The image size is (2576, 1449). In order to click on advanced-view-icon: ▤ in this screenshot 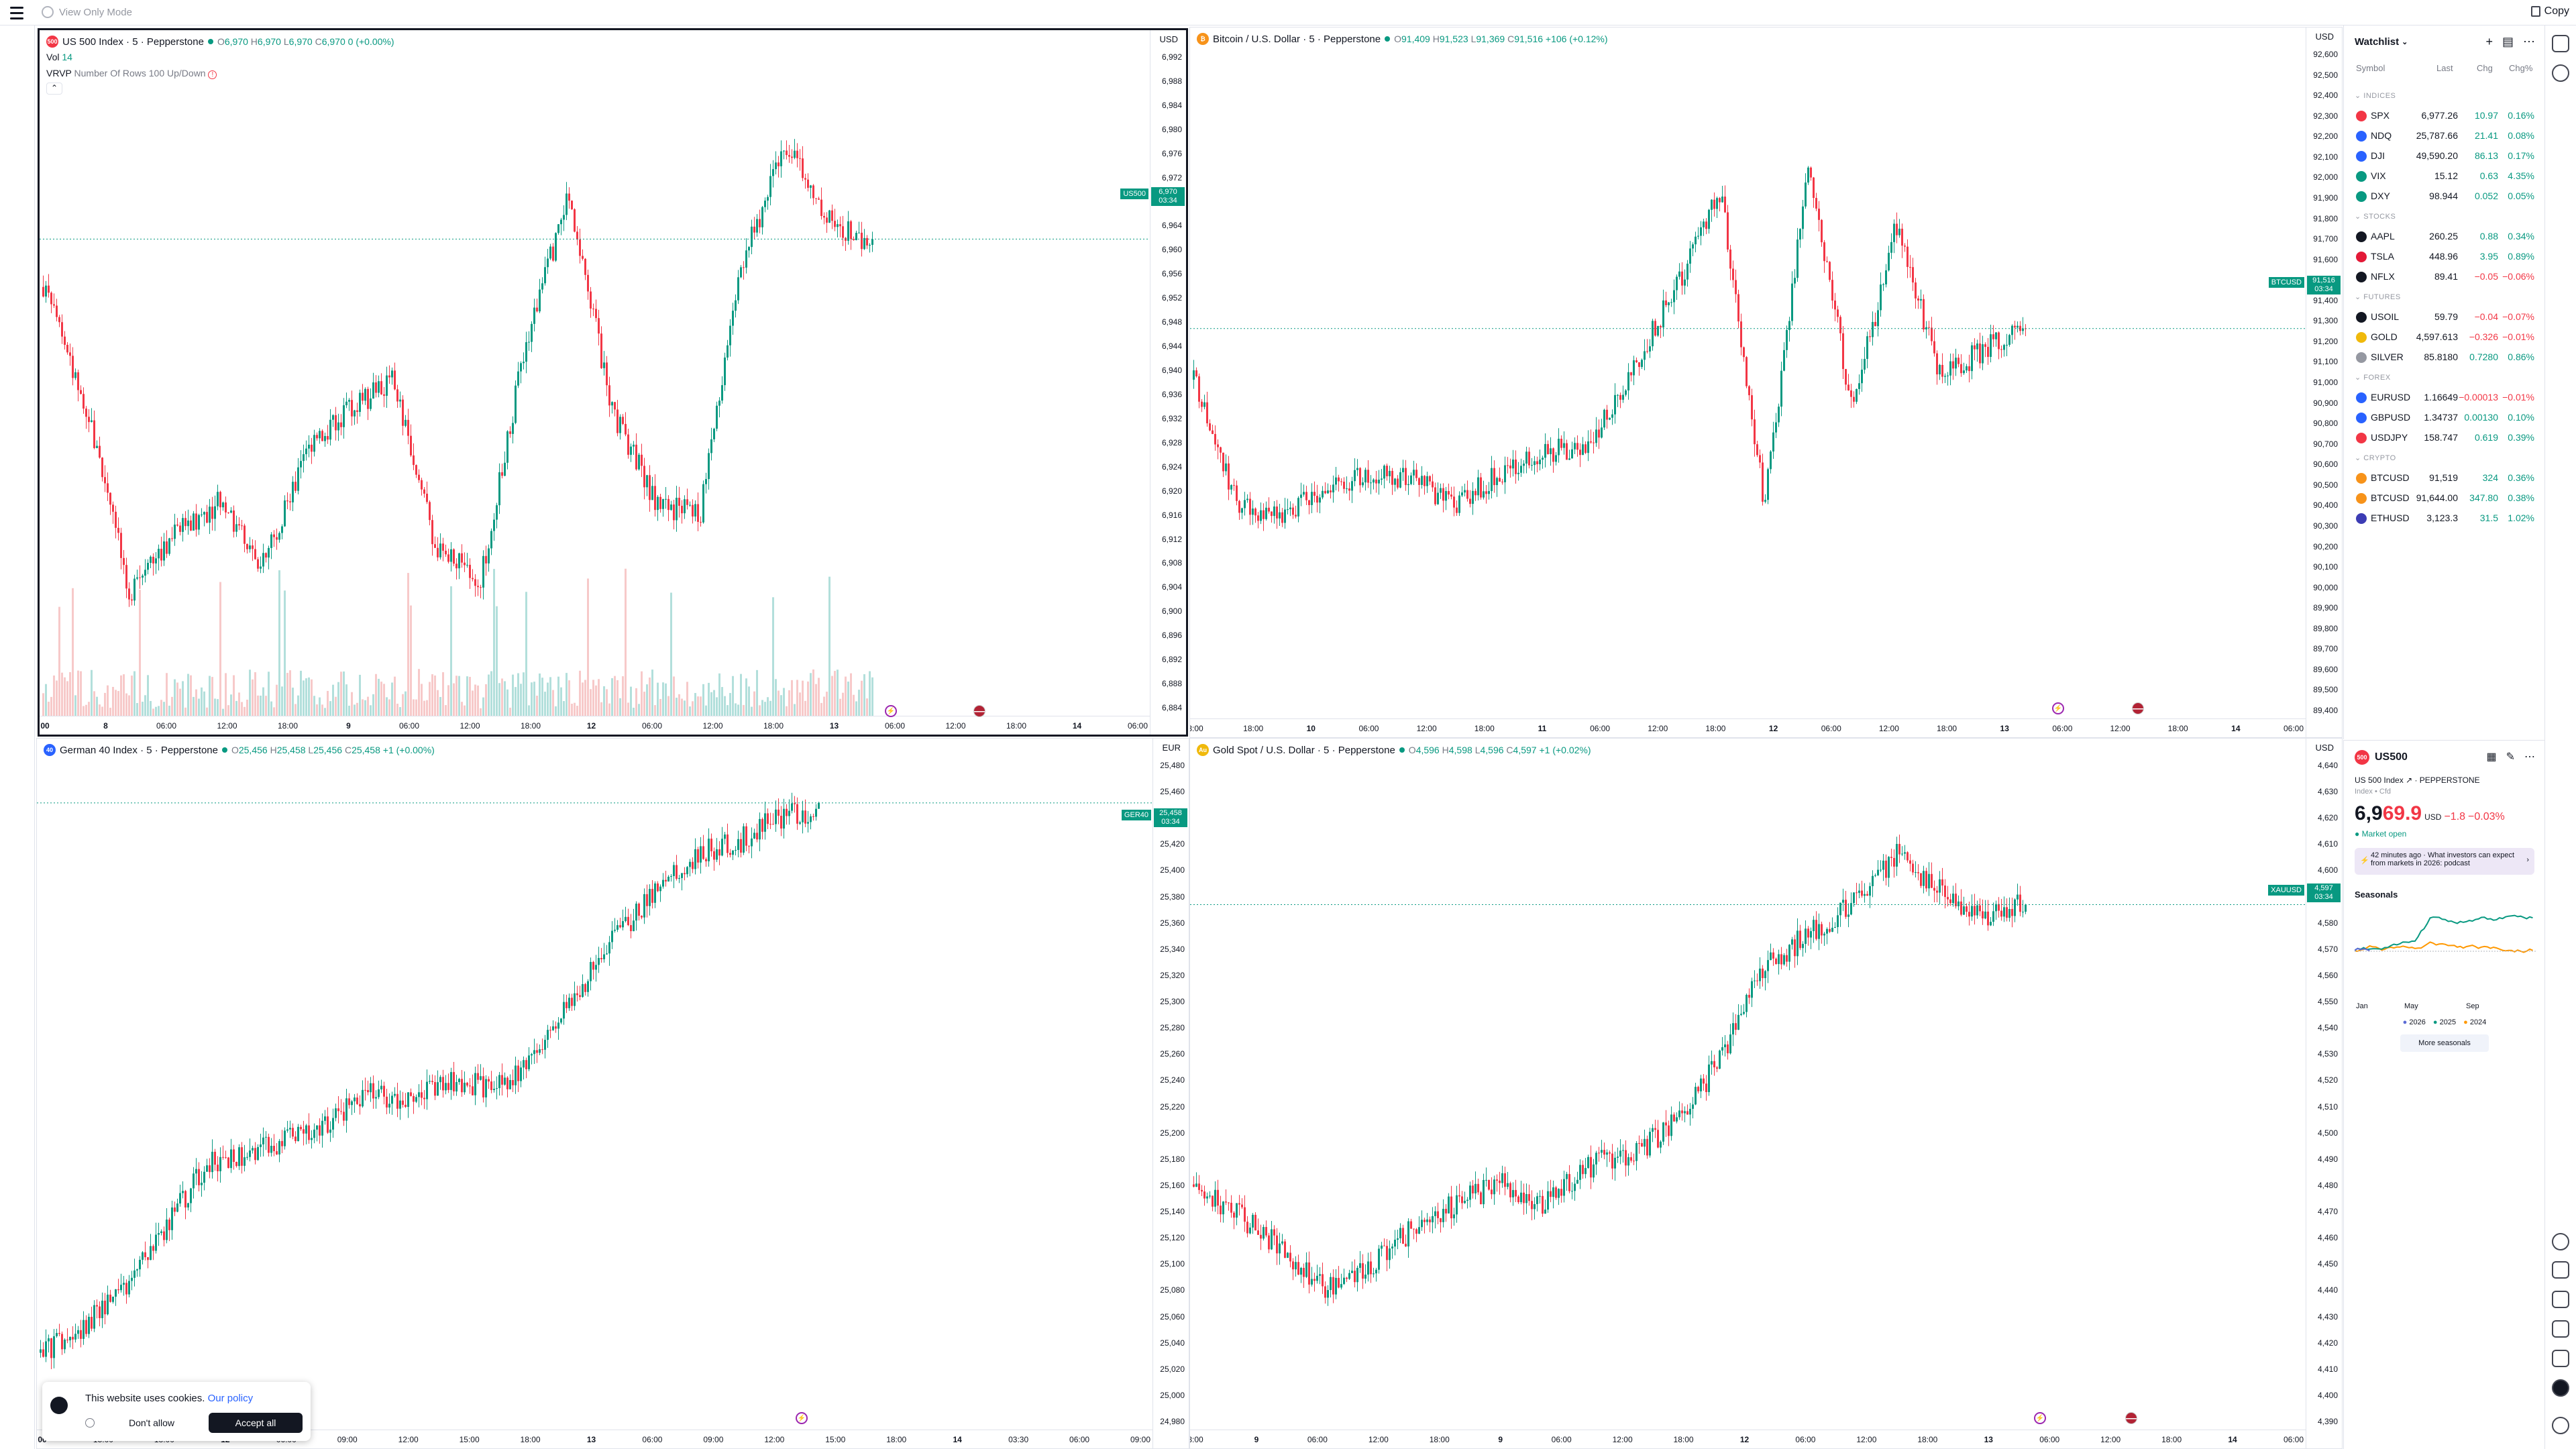, I will do `click(2508, 41)`.